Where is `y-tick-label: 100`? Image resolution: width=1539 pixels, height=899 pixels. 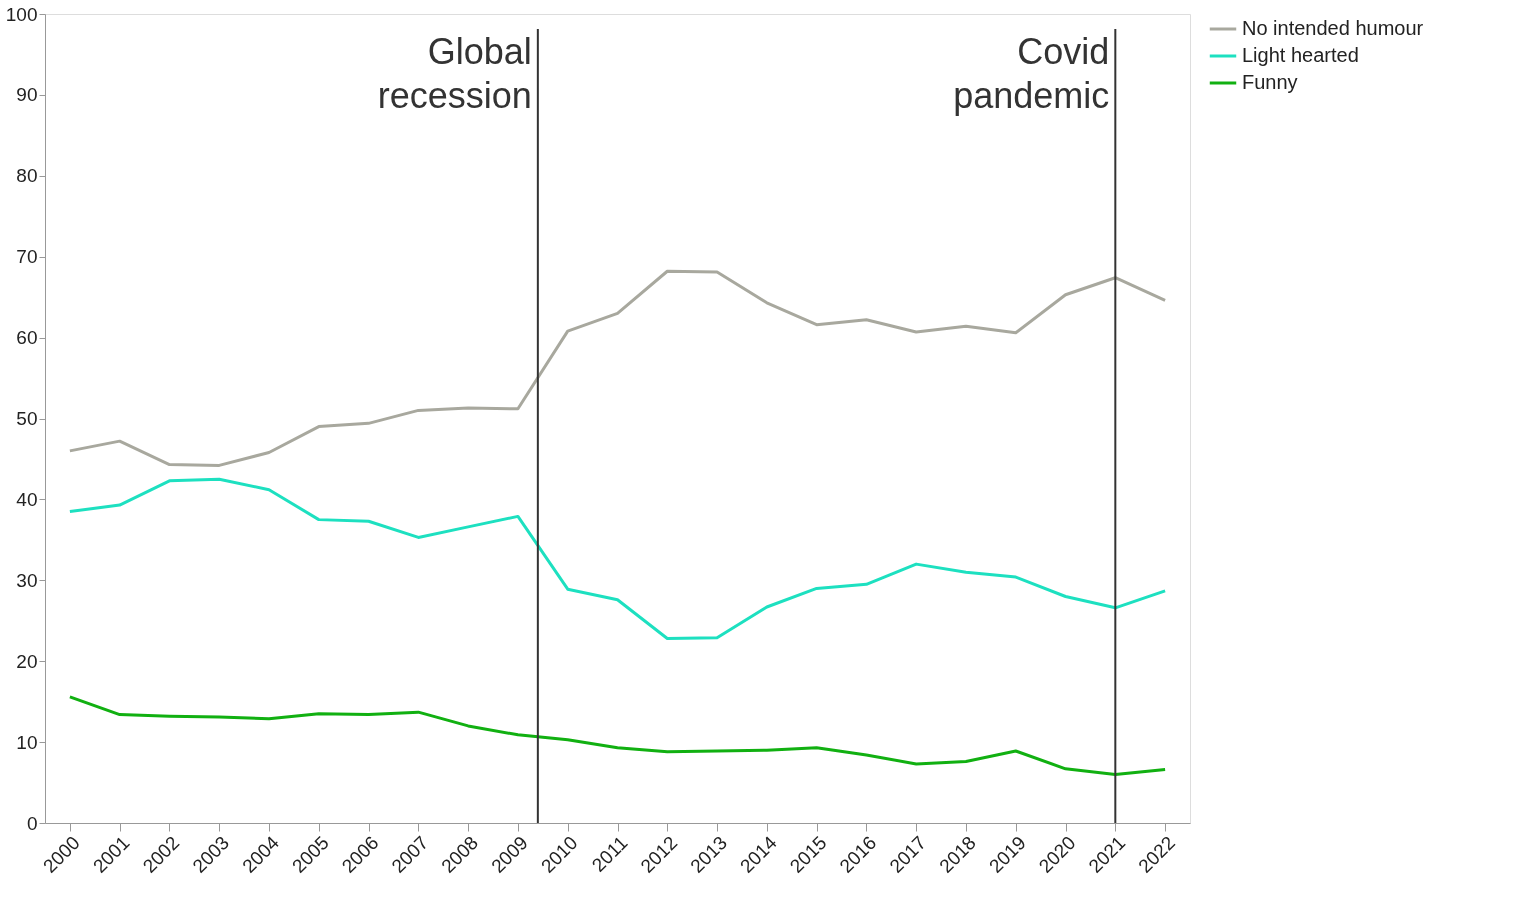 y-tick-label: 100 is located at coordinates (21, 14).